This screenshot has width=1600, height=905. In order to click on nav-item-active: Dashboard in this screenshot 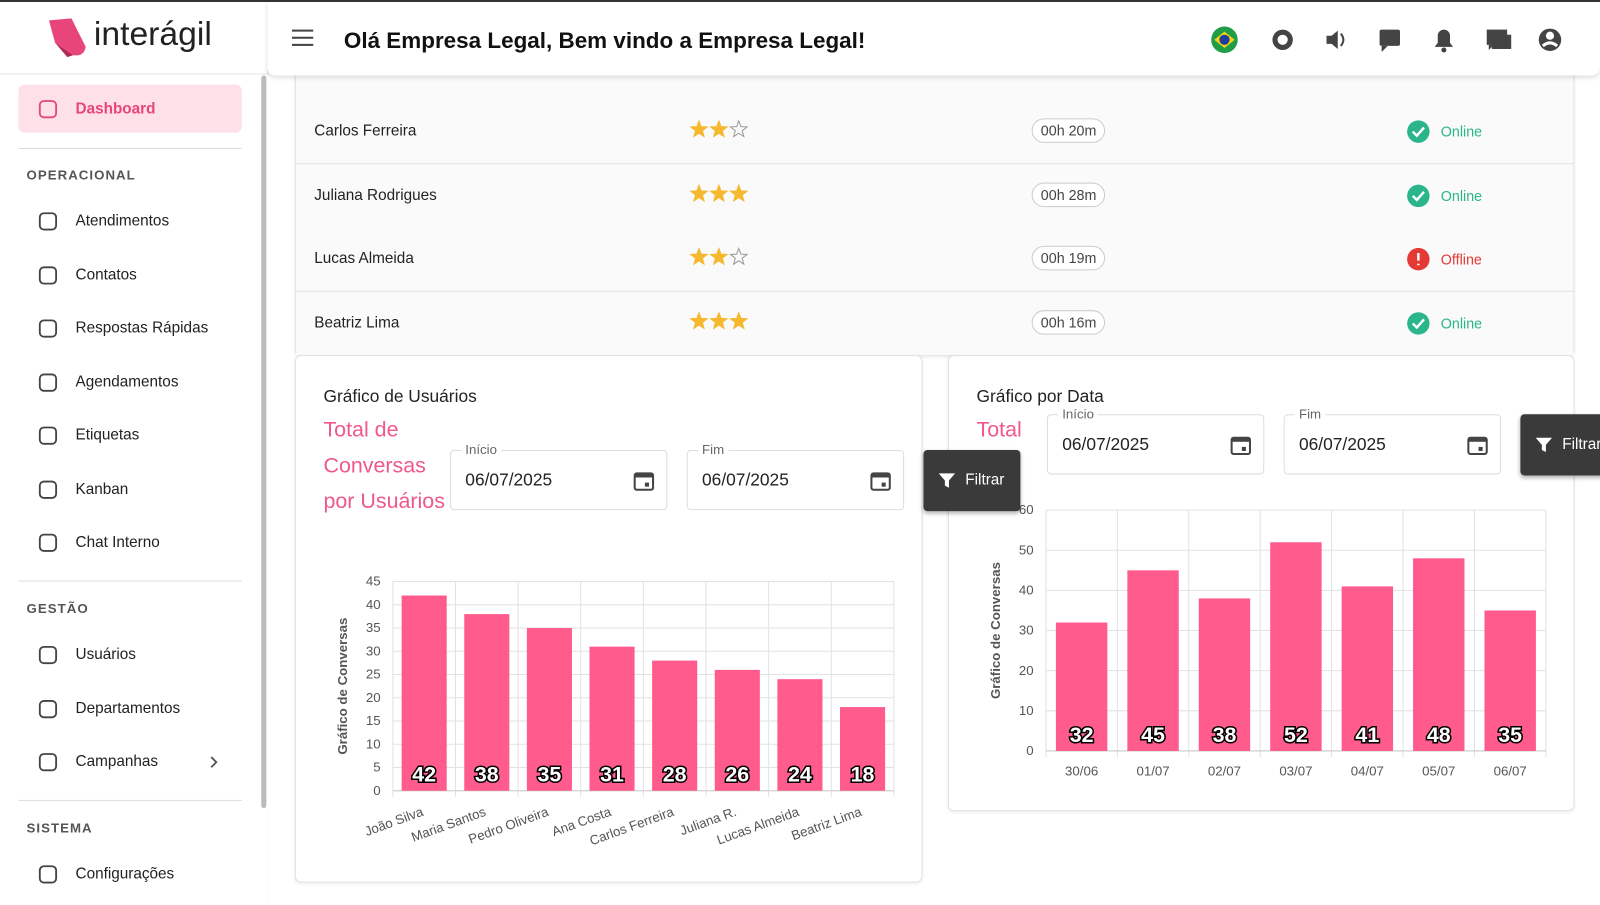, I will do `click(115, 108)`.